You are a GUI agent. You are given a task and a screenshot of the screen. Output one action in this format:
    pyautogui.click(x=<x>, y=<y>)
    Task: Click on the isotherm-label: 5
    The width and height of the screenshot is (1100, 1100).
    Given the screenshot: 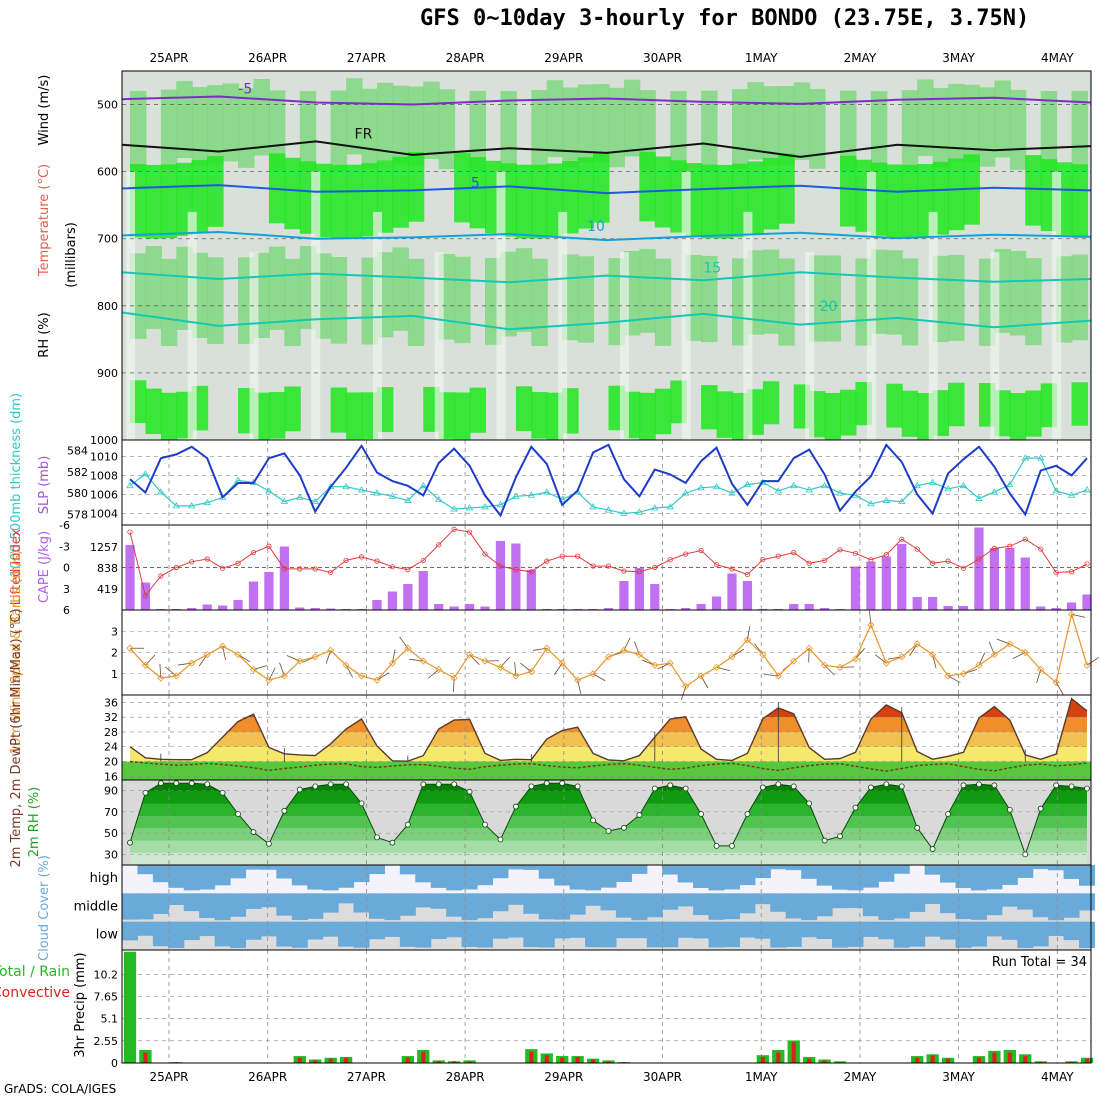 What is the action you would take?
    pyautogui.click(x=475, y=183)
    